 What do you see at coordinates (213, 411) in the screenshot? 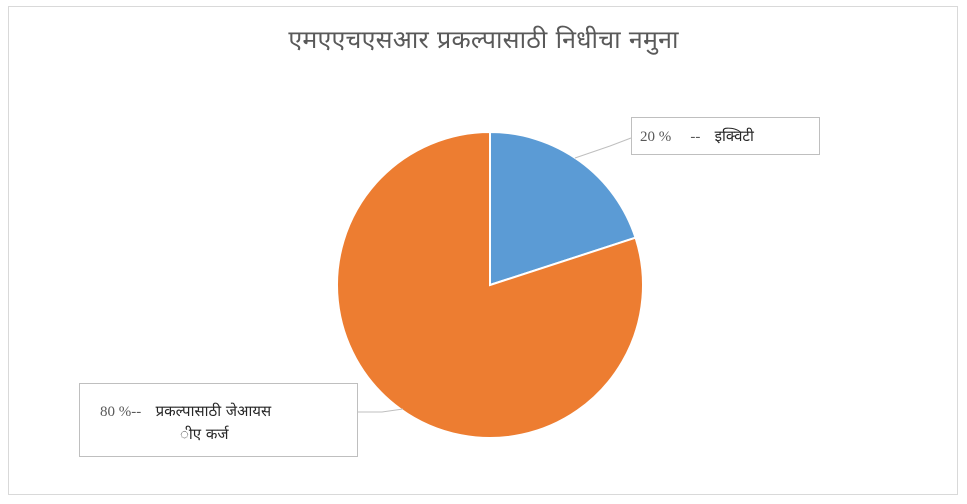
I see `loan-label: प्रकल्पासाठी जेआयस` at bounding box center [213, 411].